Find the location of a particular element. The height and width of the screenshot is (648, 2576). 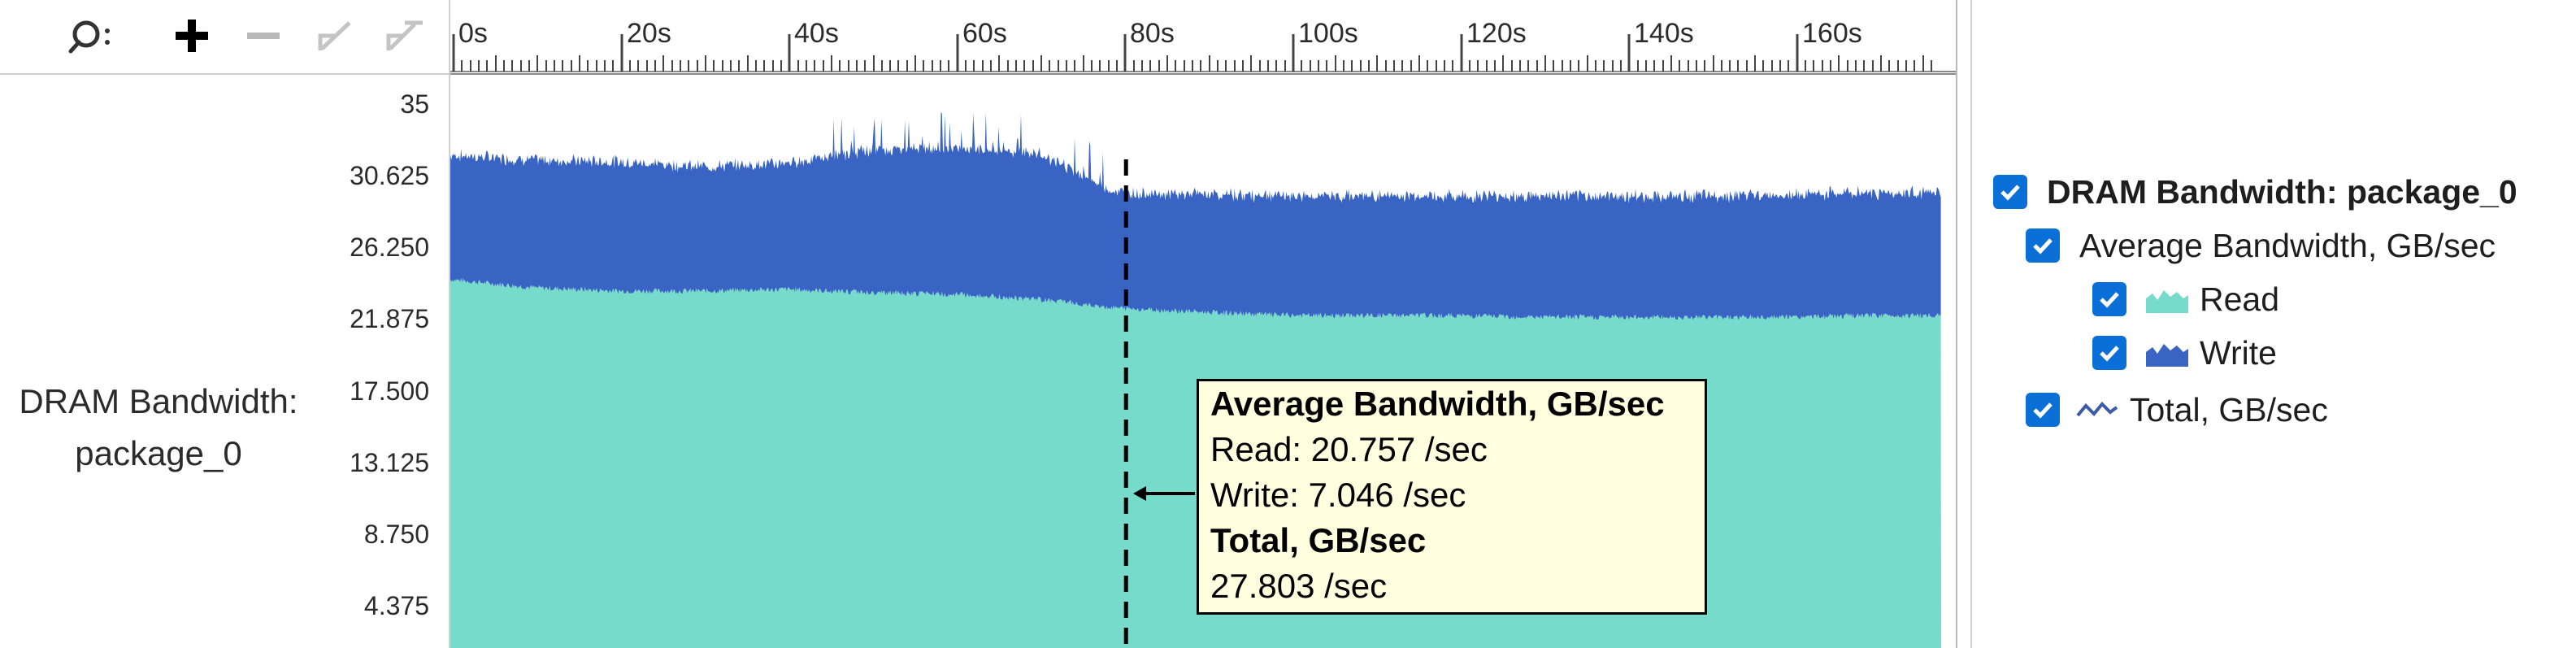

legend-subgroup-row: Average Bandwidth, GB/sec is located at coordinates (2261, 245).